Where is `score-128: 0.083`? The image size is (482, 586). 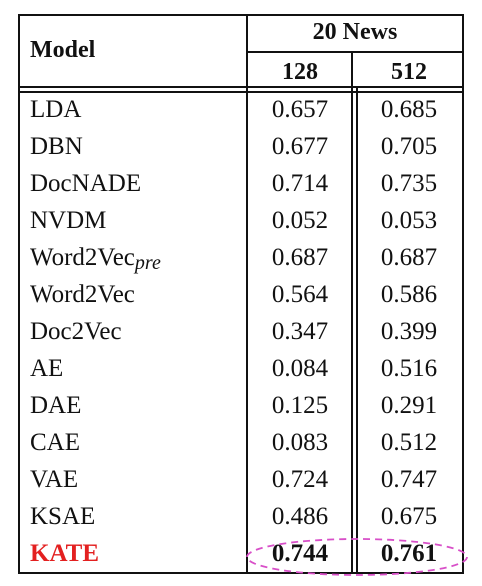
score-128: 0.083 is located at coordinates (300, 442).